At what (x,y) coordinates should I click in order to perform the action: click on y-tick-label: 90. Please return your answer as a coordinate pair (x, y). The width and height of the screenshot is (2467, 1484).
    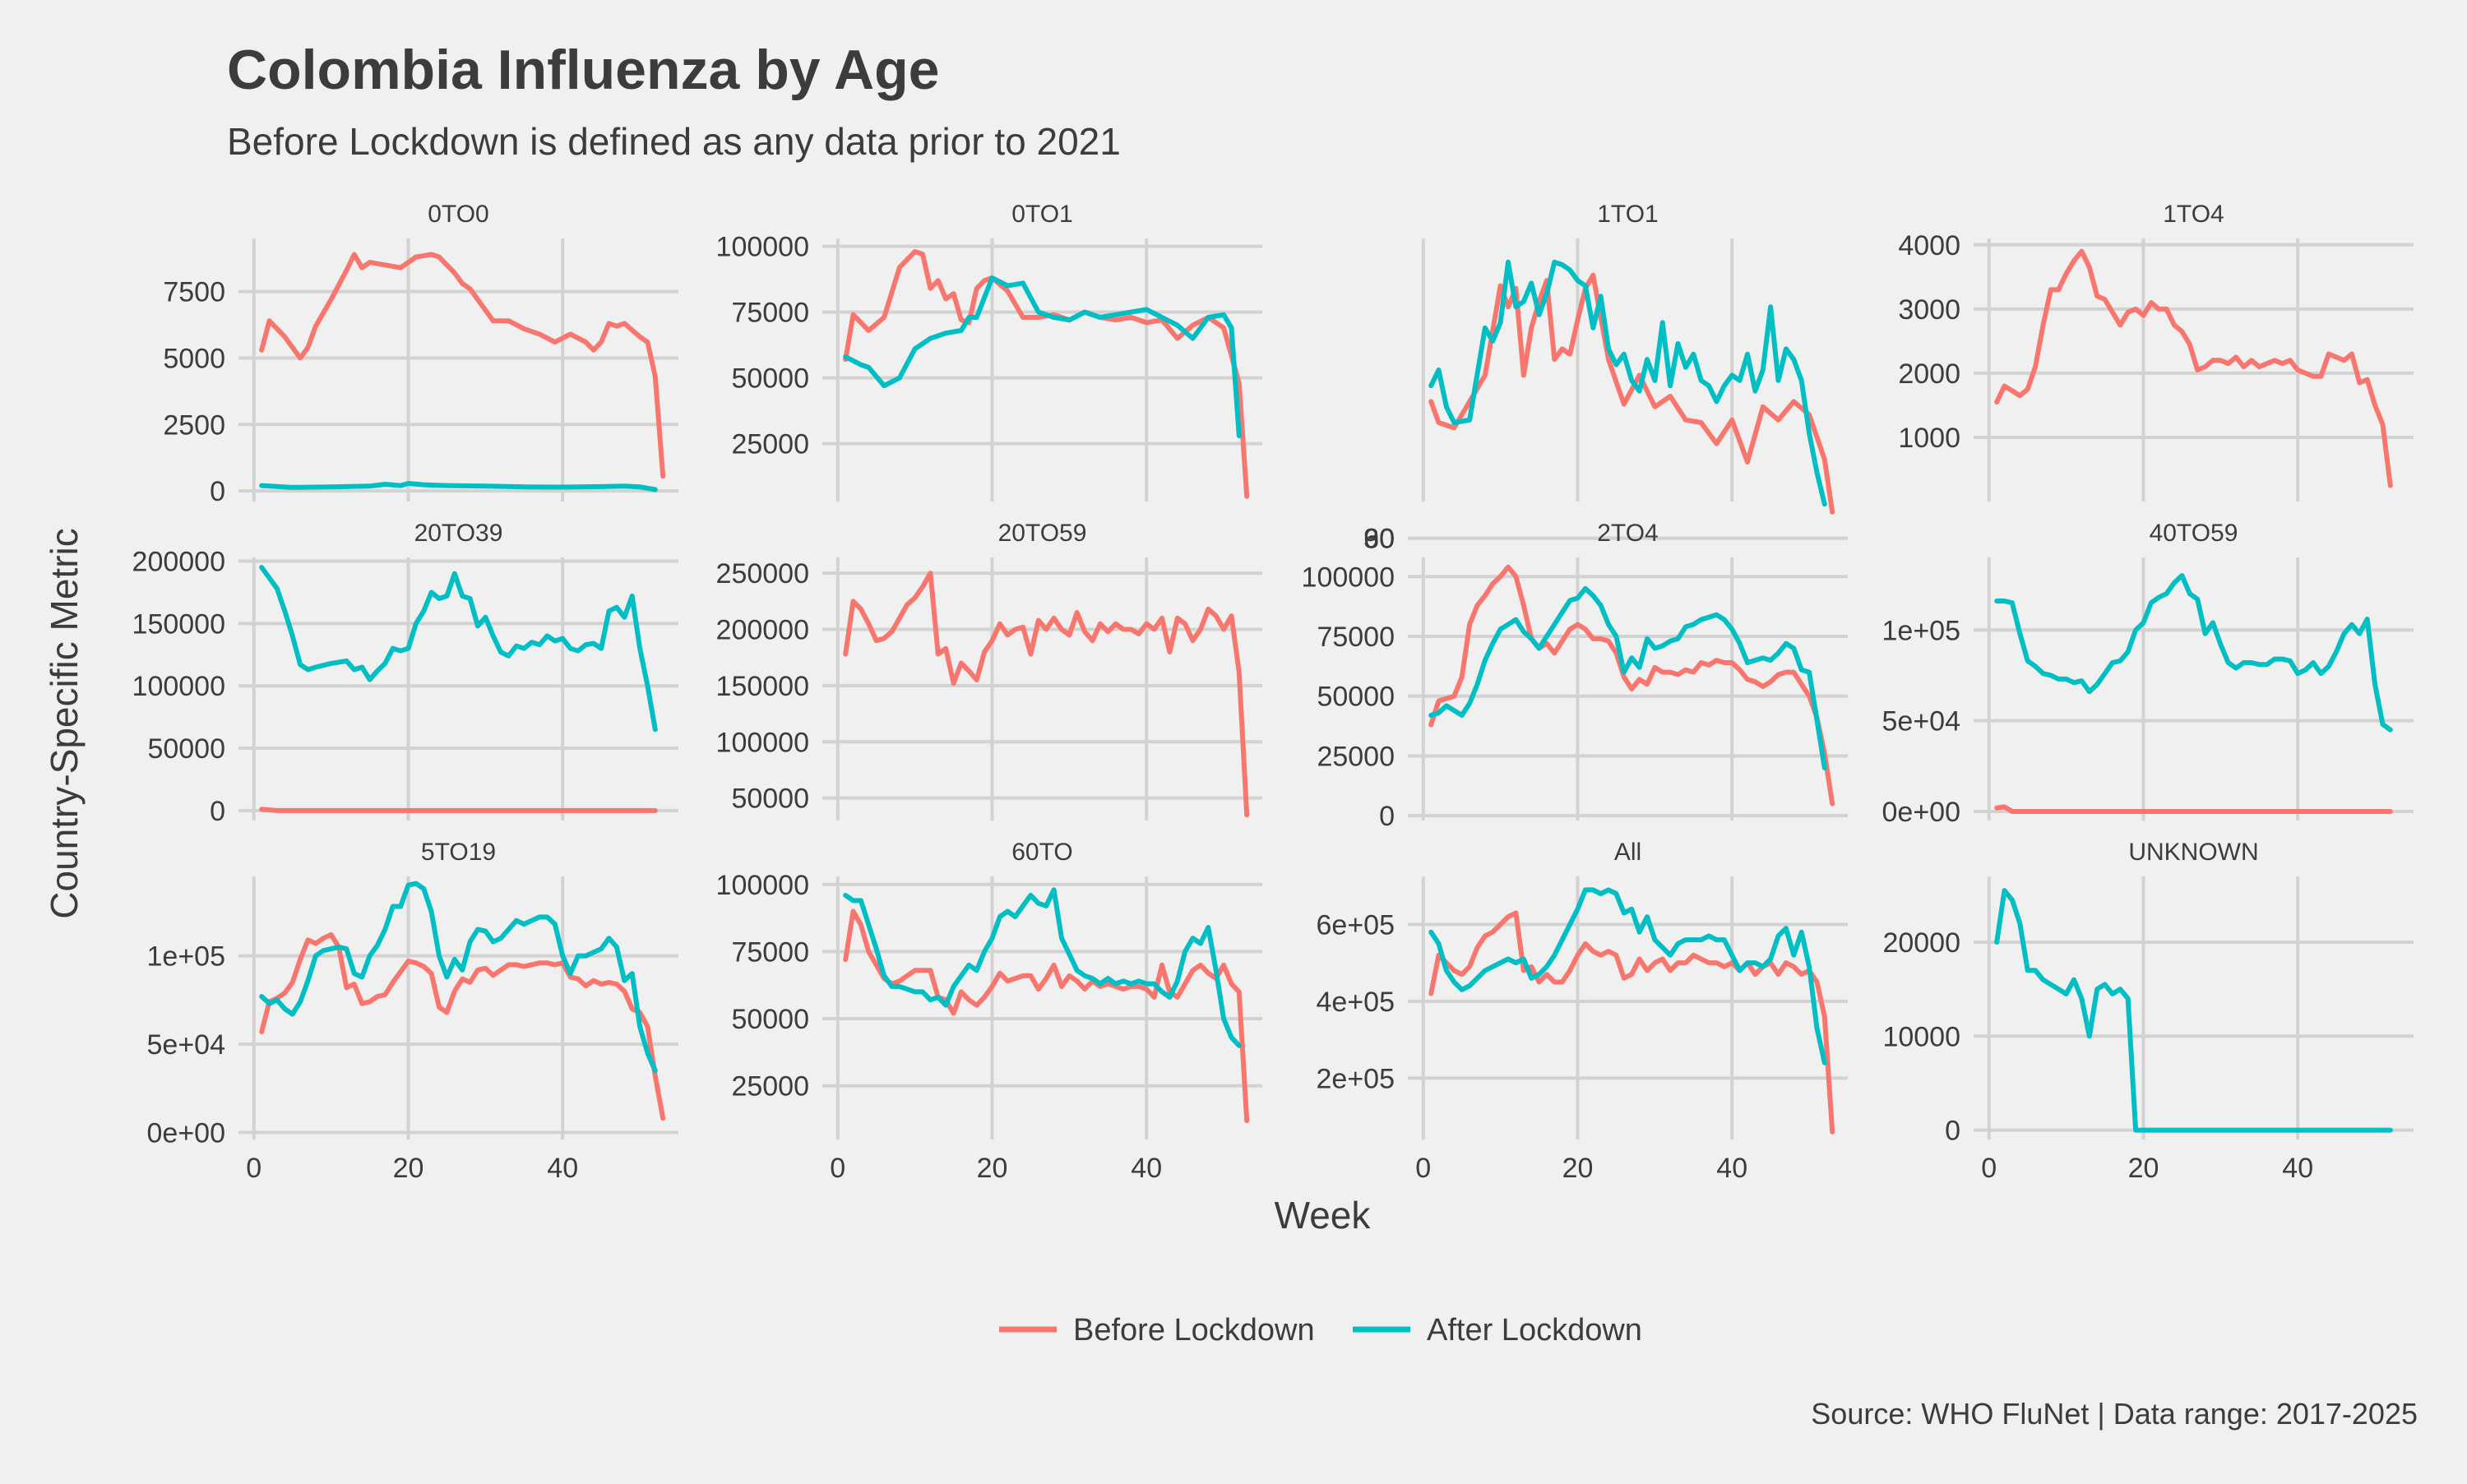
    Looking at the image, I should click on (1379, 539).